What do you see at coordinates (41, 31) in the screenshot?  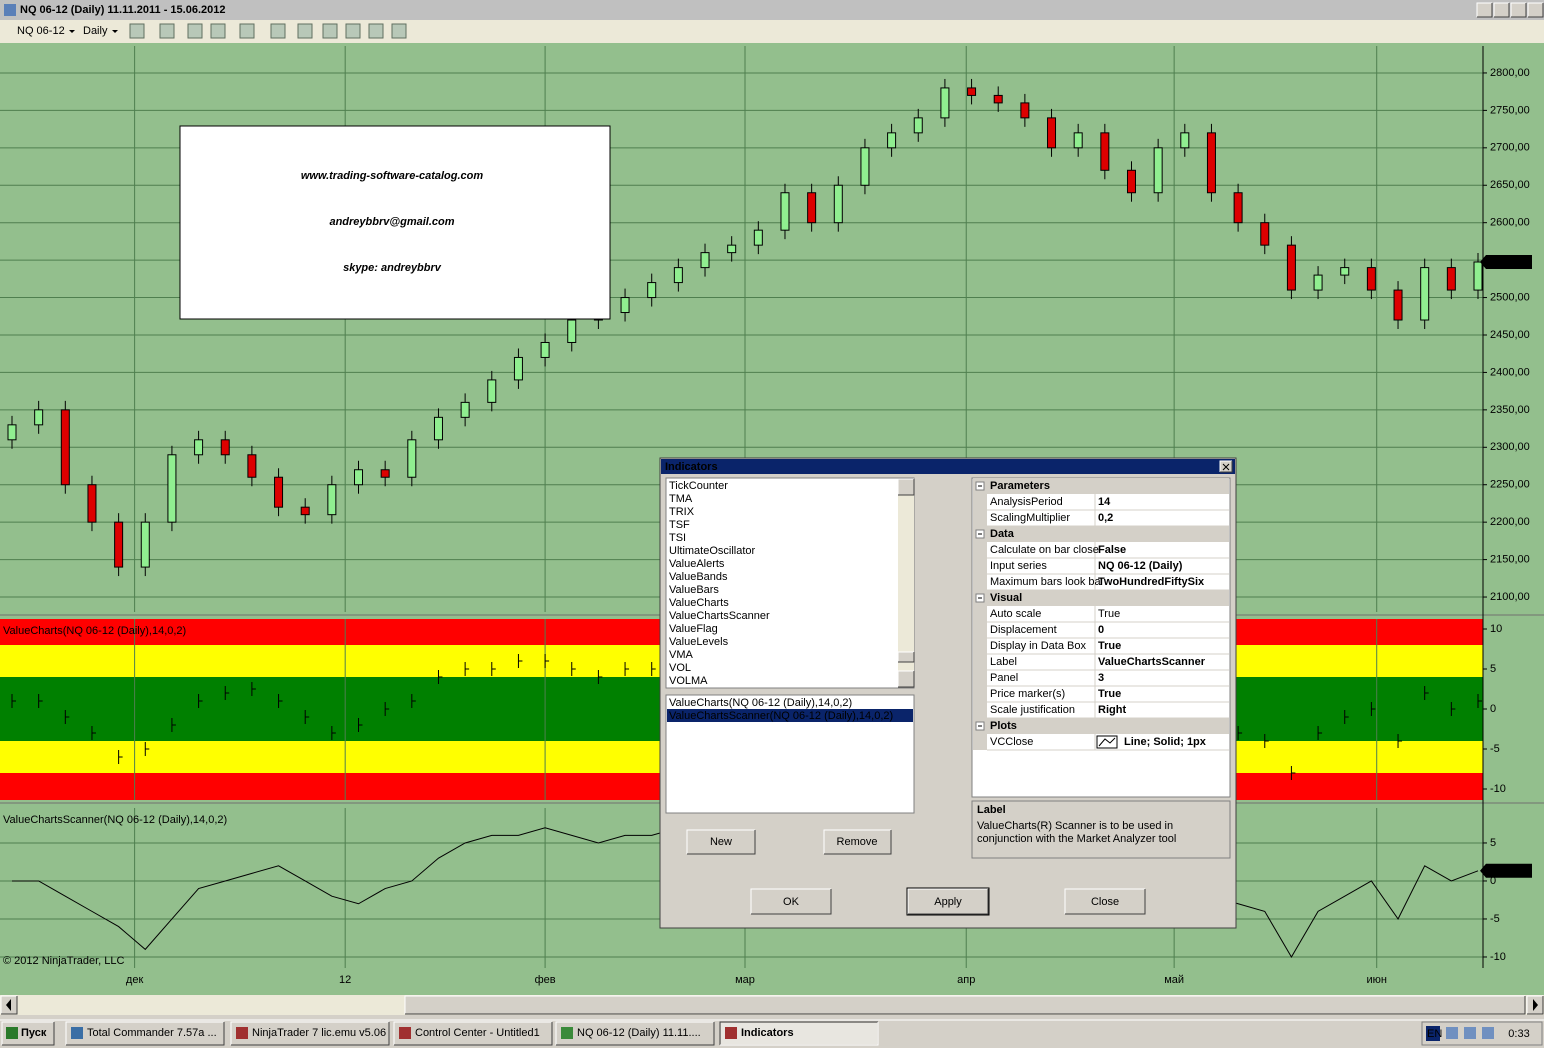 I see `instrument-select: NQ 06-12` at bounding box center [41, 31].